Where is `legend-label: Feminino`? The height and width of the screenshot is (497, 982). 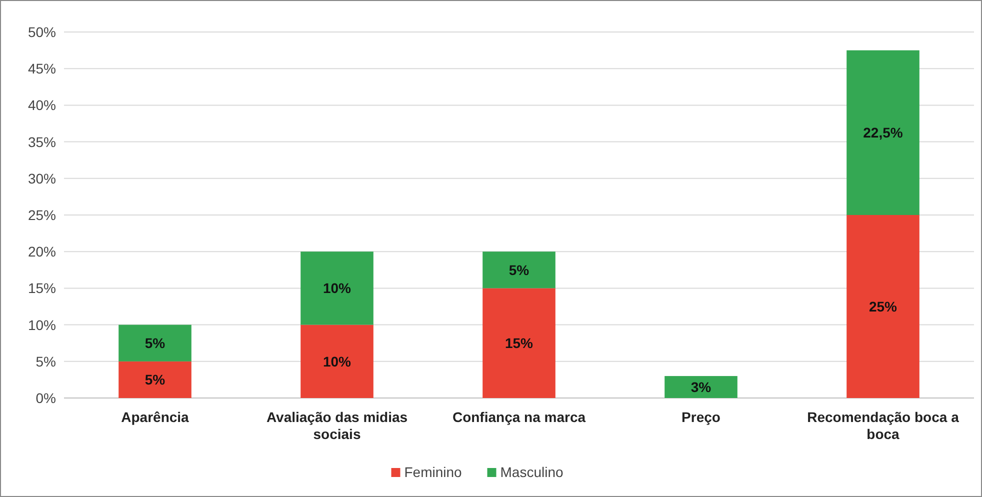
legend-label: Feminino is located at coordinates (433, 472).